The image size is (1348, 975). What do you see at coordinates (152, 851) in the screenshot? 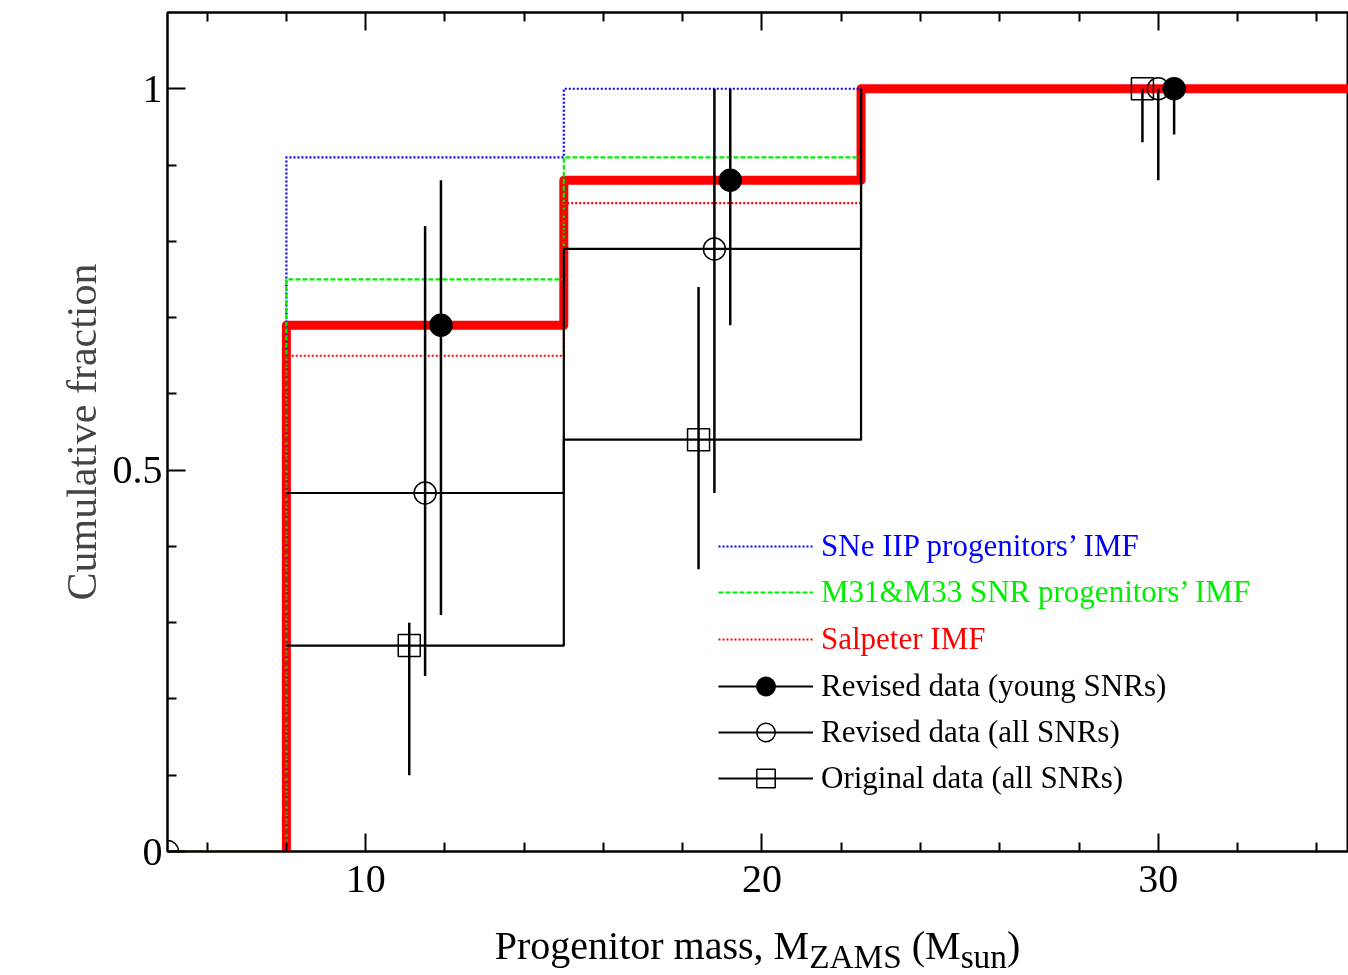
I see `y-tick-label: 0` at bounding box center [152, 851].